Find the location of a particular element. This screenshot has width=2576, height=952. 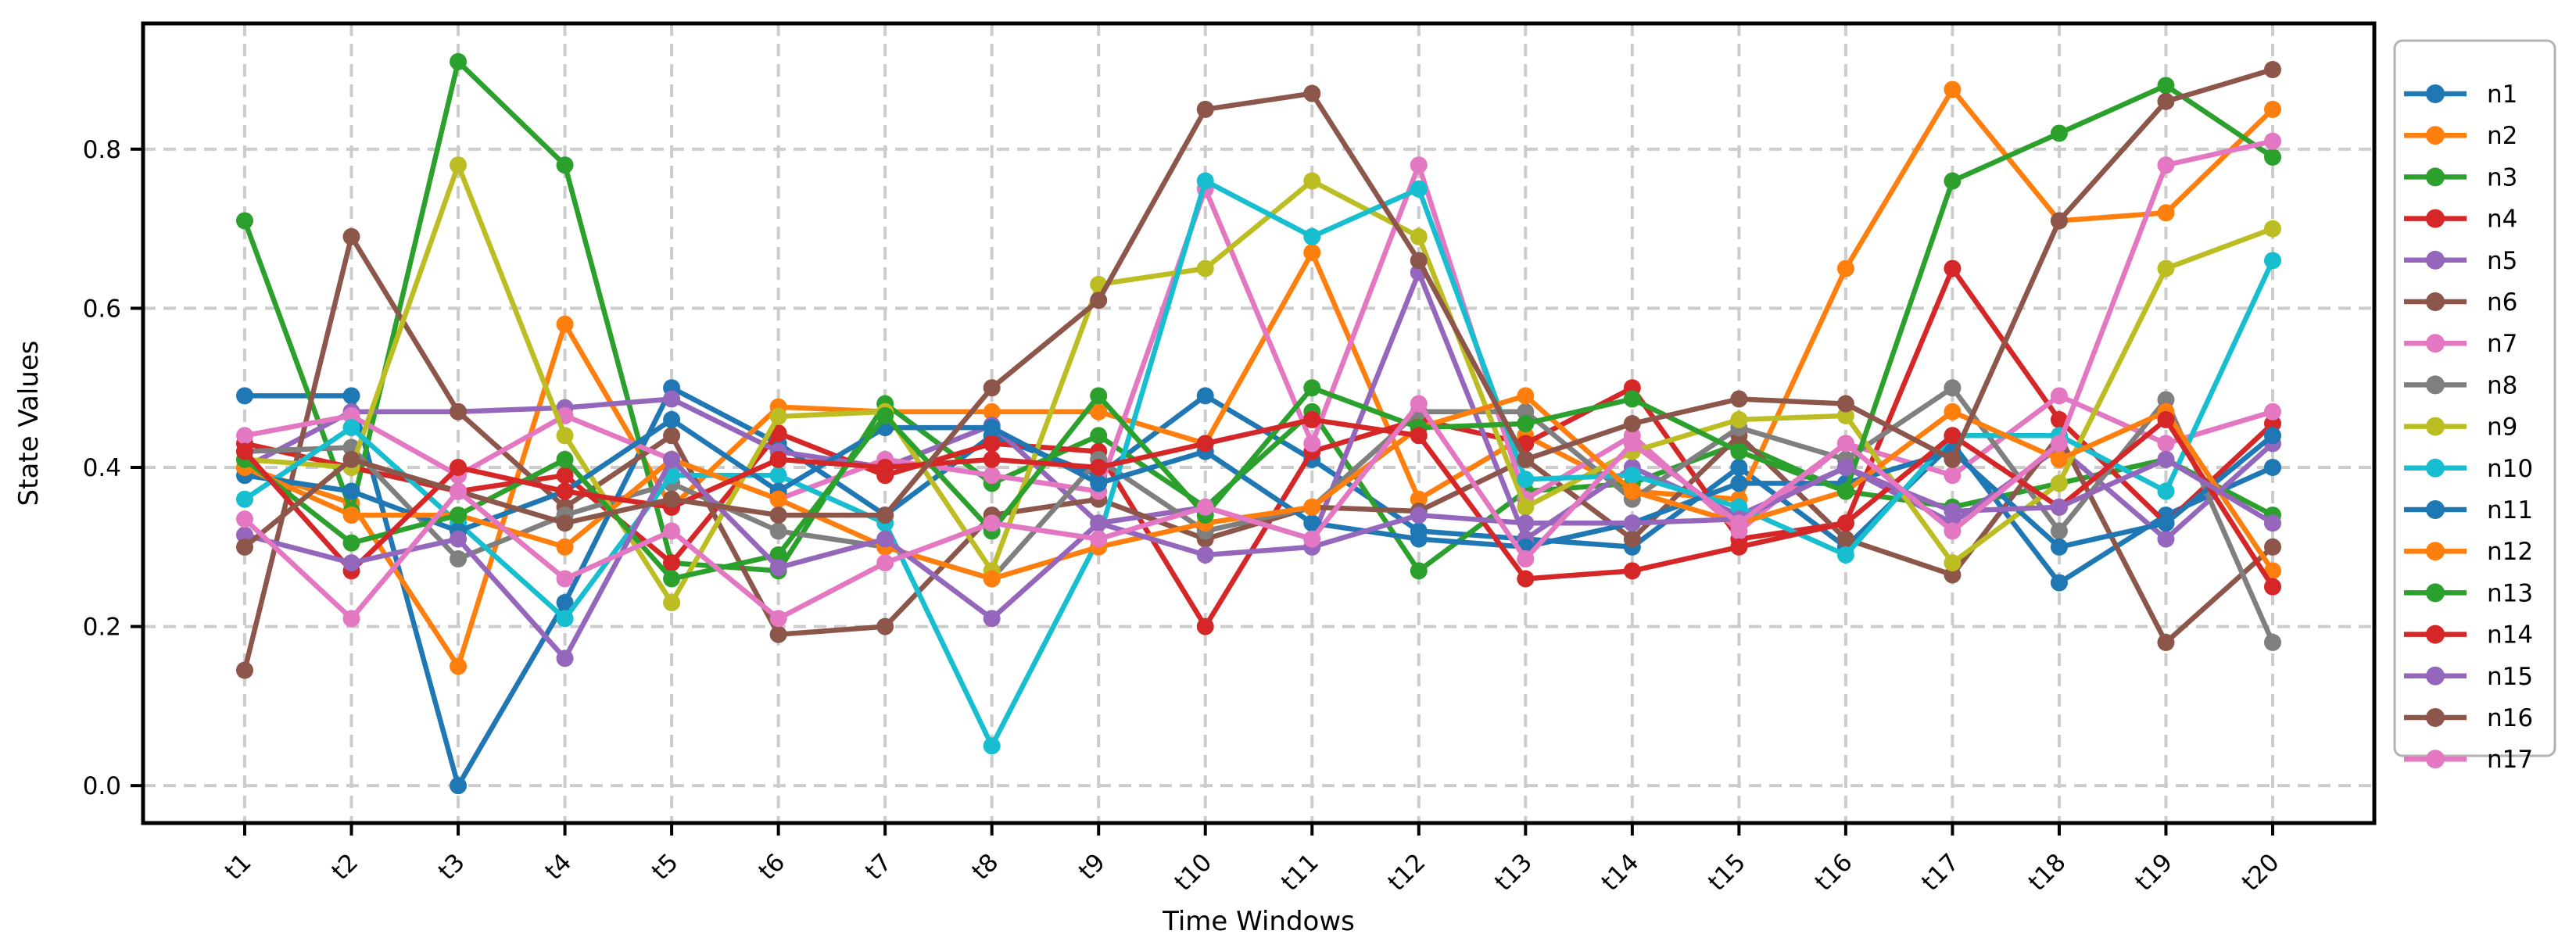

data-point-n1-t4 is located at coordinates (565, 603).